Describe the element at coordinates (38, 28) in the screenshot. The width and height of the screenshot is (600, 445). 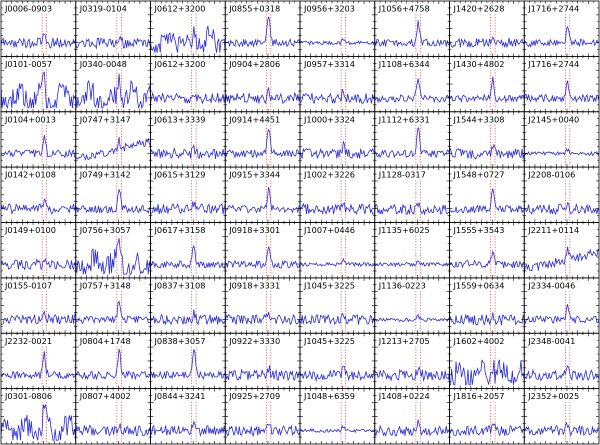
I see `spectrum-panel: J0006-0903` at that location.